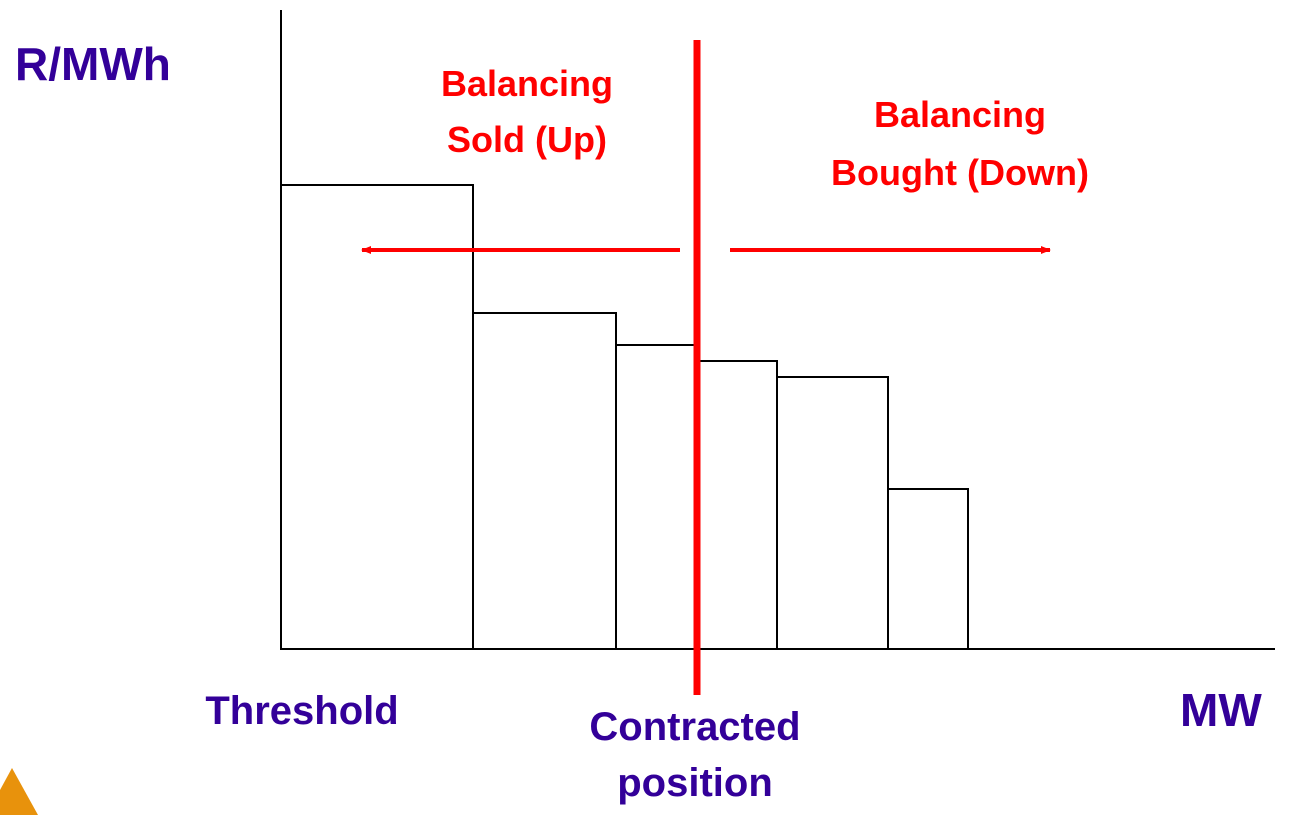 The height and width of the screenshot is (815, 1295). I want to click on sold-label: Balancing, so click(527, 83).